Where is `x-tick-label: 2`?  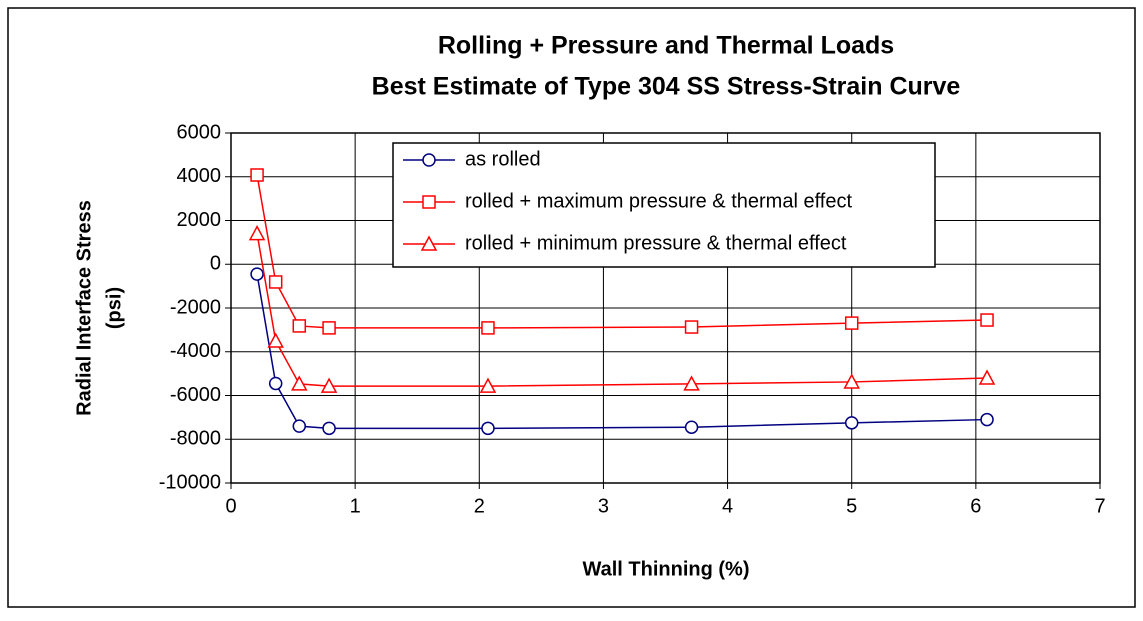 x-tick-label: 2 is located at coordinates (479, 506).